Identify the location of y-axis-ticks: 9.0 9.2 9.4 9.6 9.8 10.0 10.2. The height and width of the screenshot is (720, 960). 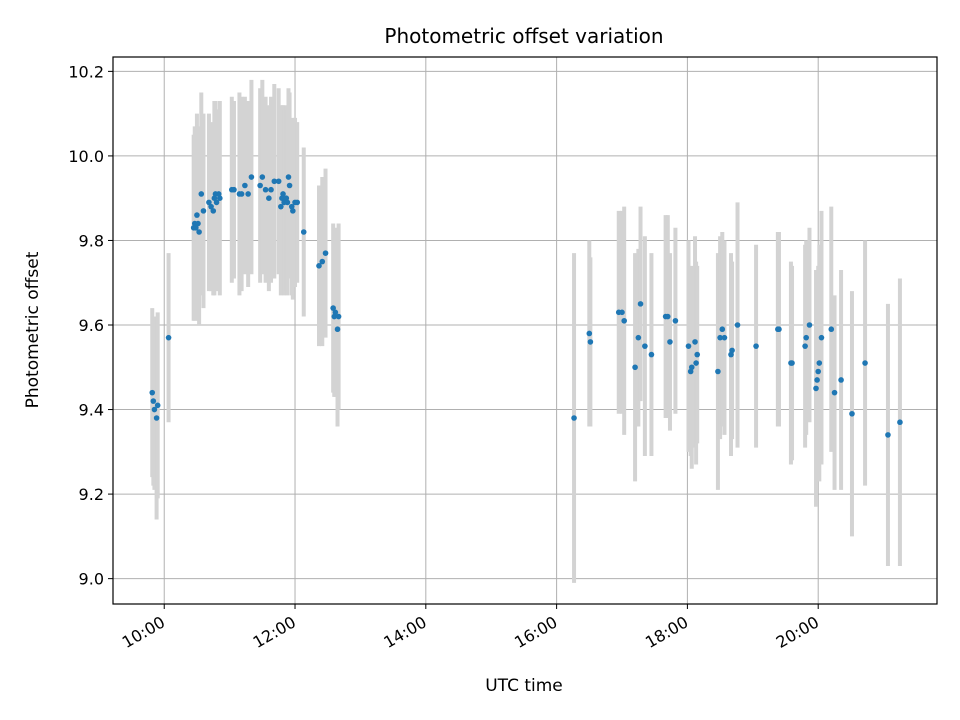
(90, 325).